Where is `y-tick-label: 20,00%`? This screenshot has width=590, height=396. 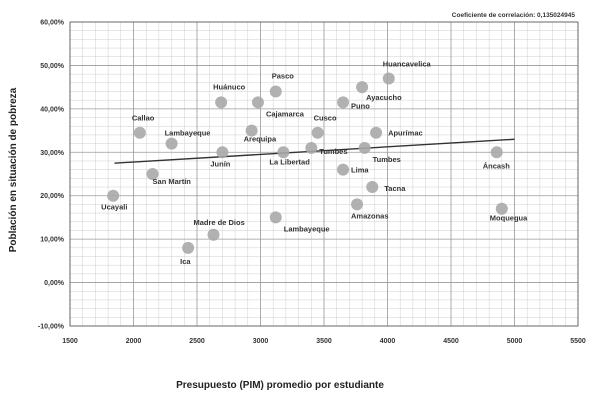
y-tick-label: 20,00% is located at coordinates (52, 196).